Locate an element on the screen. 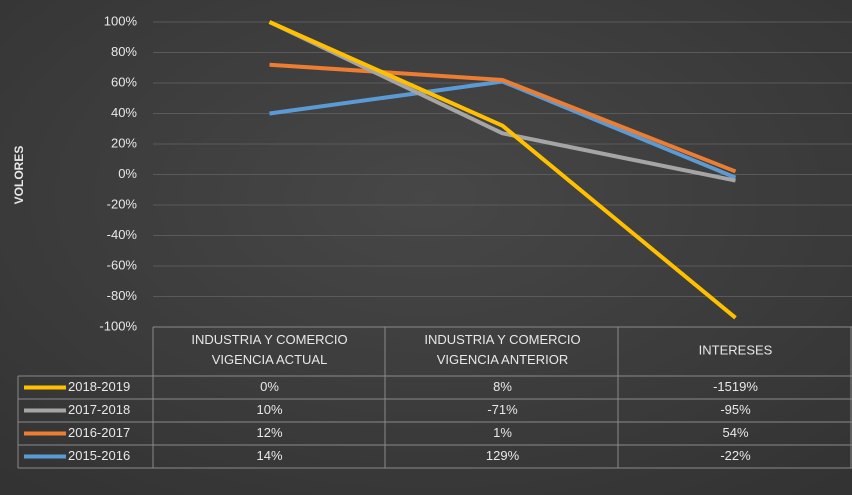 The image size is (852, 495). y-tick-label: 20% is located at coordinates (124, 142).